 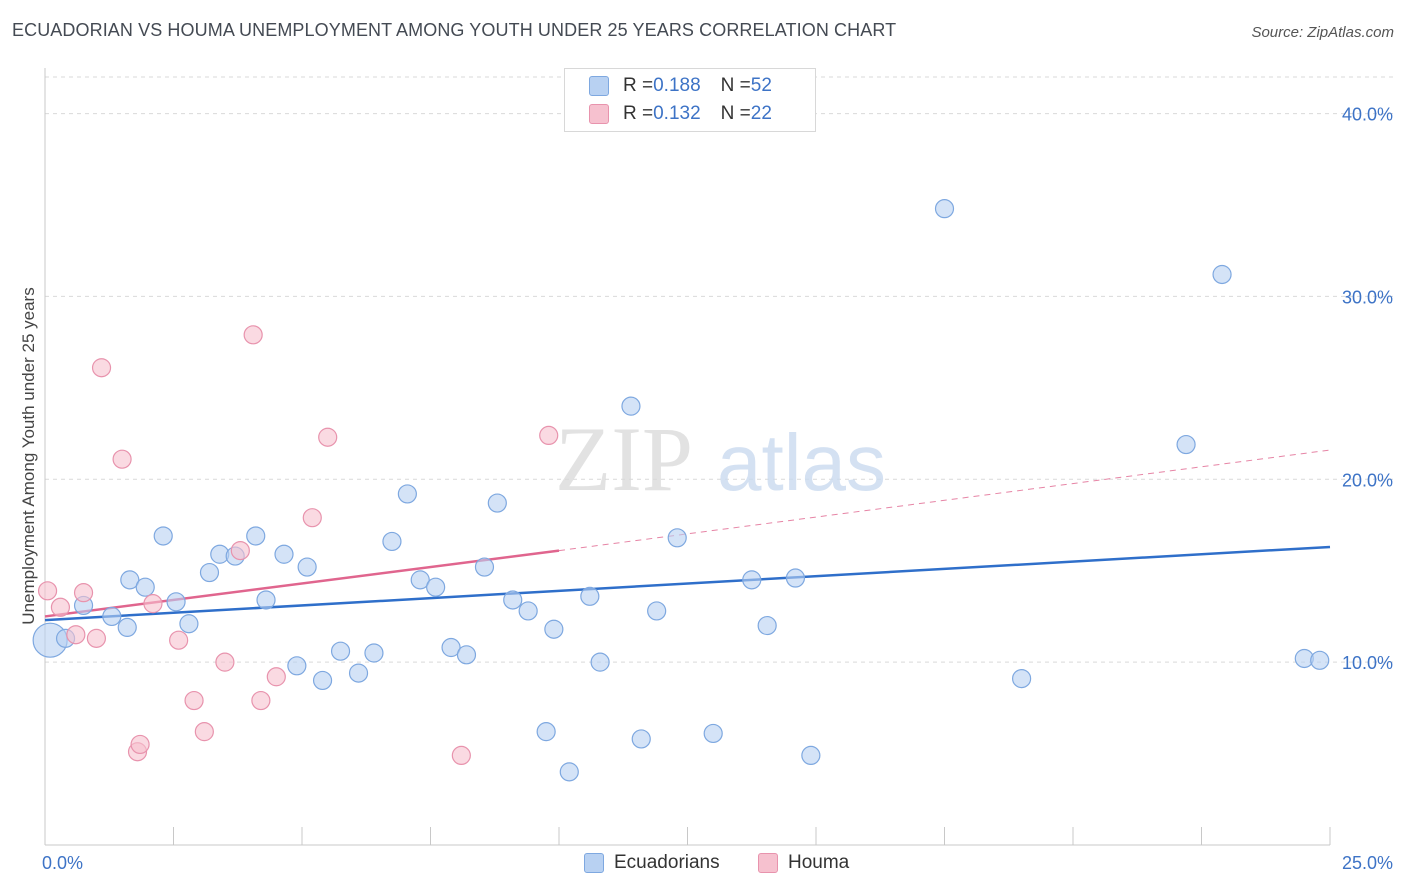 I want to click on watermark-atlas: atlas, so click(x=801, y=462).